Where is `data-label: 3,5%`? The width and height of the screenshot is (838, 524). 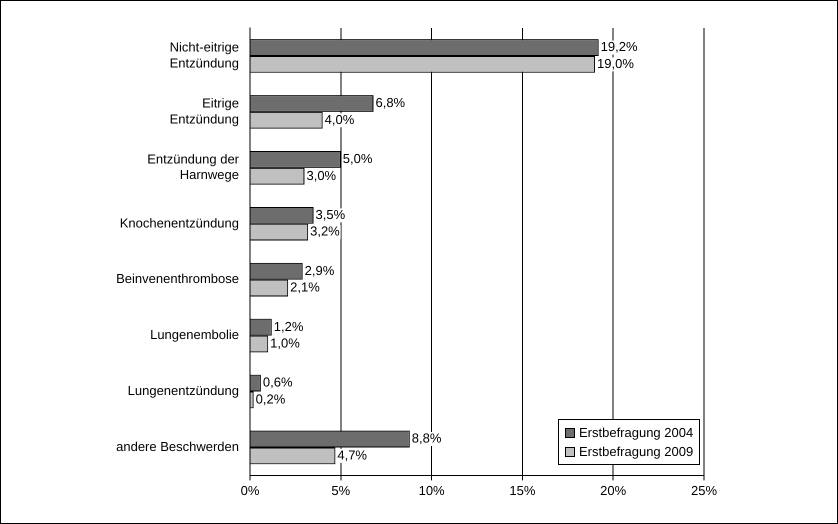 data-label: 3,5% is located at coordinates (331, 214).